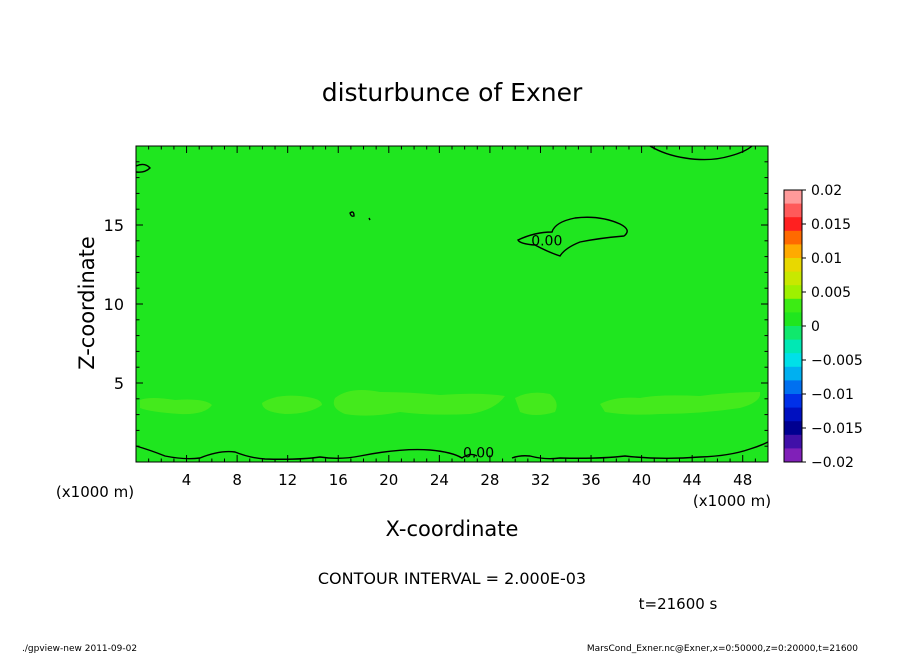 The width and height of the screenshot is (904, 654). What do you see at coordinates (338, 480) in the screenshot?
I see `x-tick-label: 16` at bounding box center [338, 480].